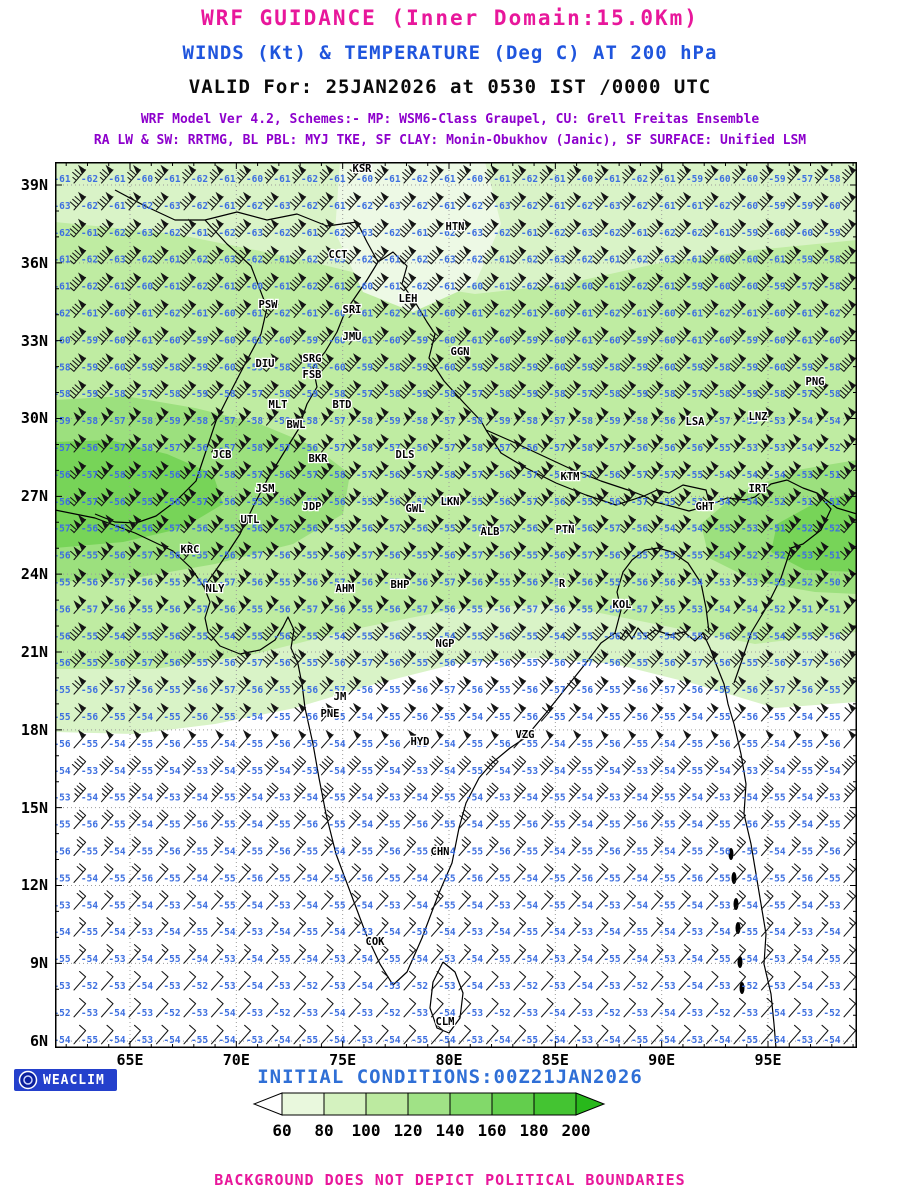 This screenshot has height=1200, width=900. Describe the element at coordinates (265, 489) in the screenshot. I see `station-label: JSM` at that location.